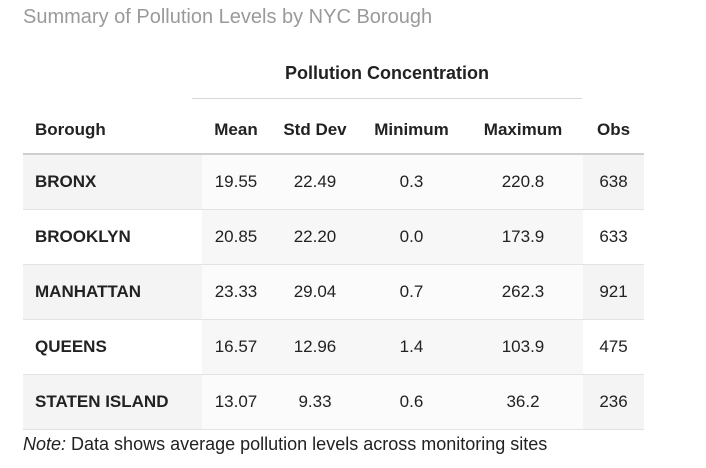 The image size is (706, 468). Describe the element at coordinates (523, 182) in the screenshot. I see `maximum-cell: 220.8` at that location.